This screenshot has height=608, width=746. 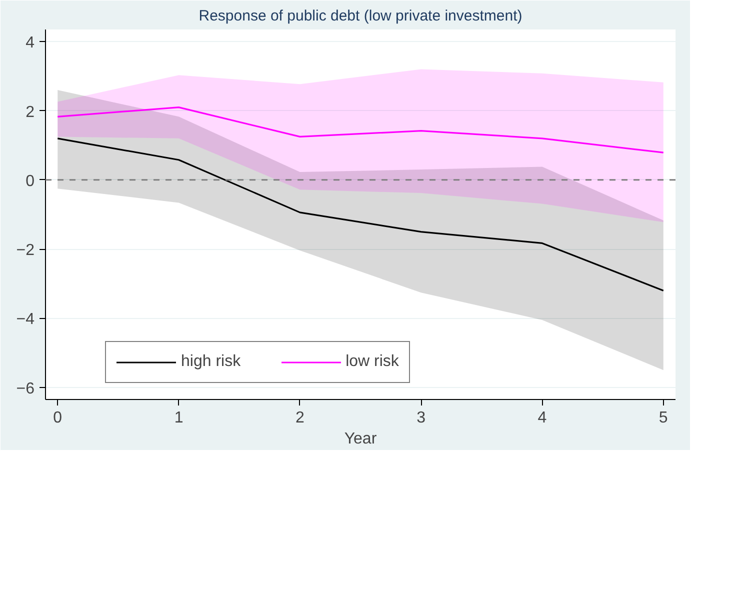 What do you see at coordinates (361, 439) in the screenshot?
I see `x-axis-title: Year` at bounding box center [361, 439].